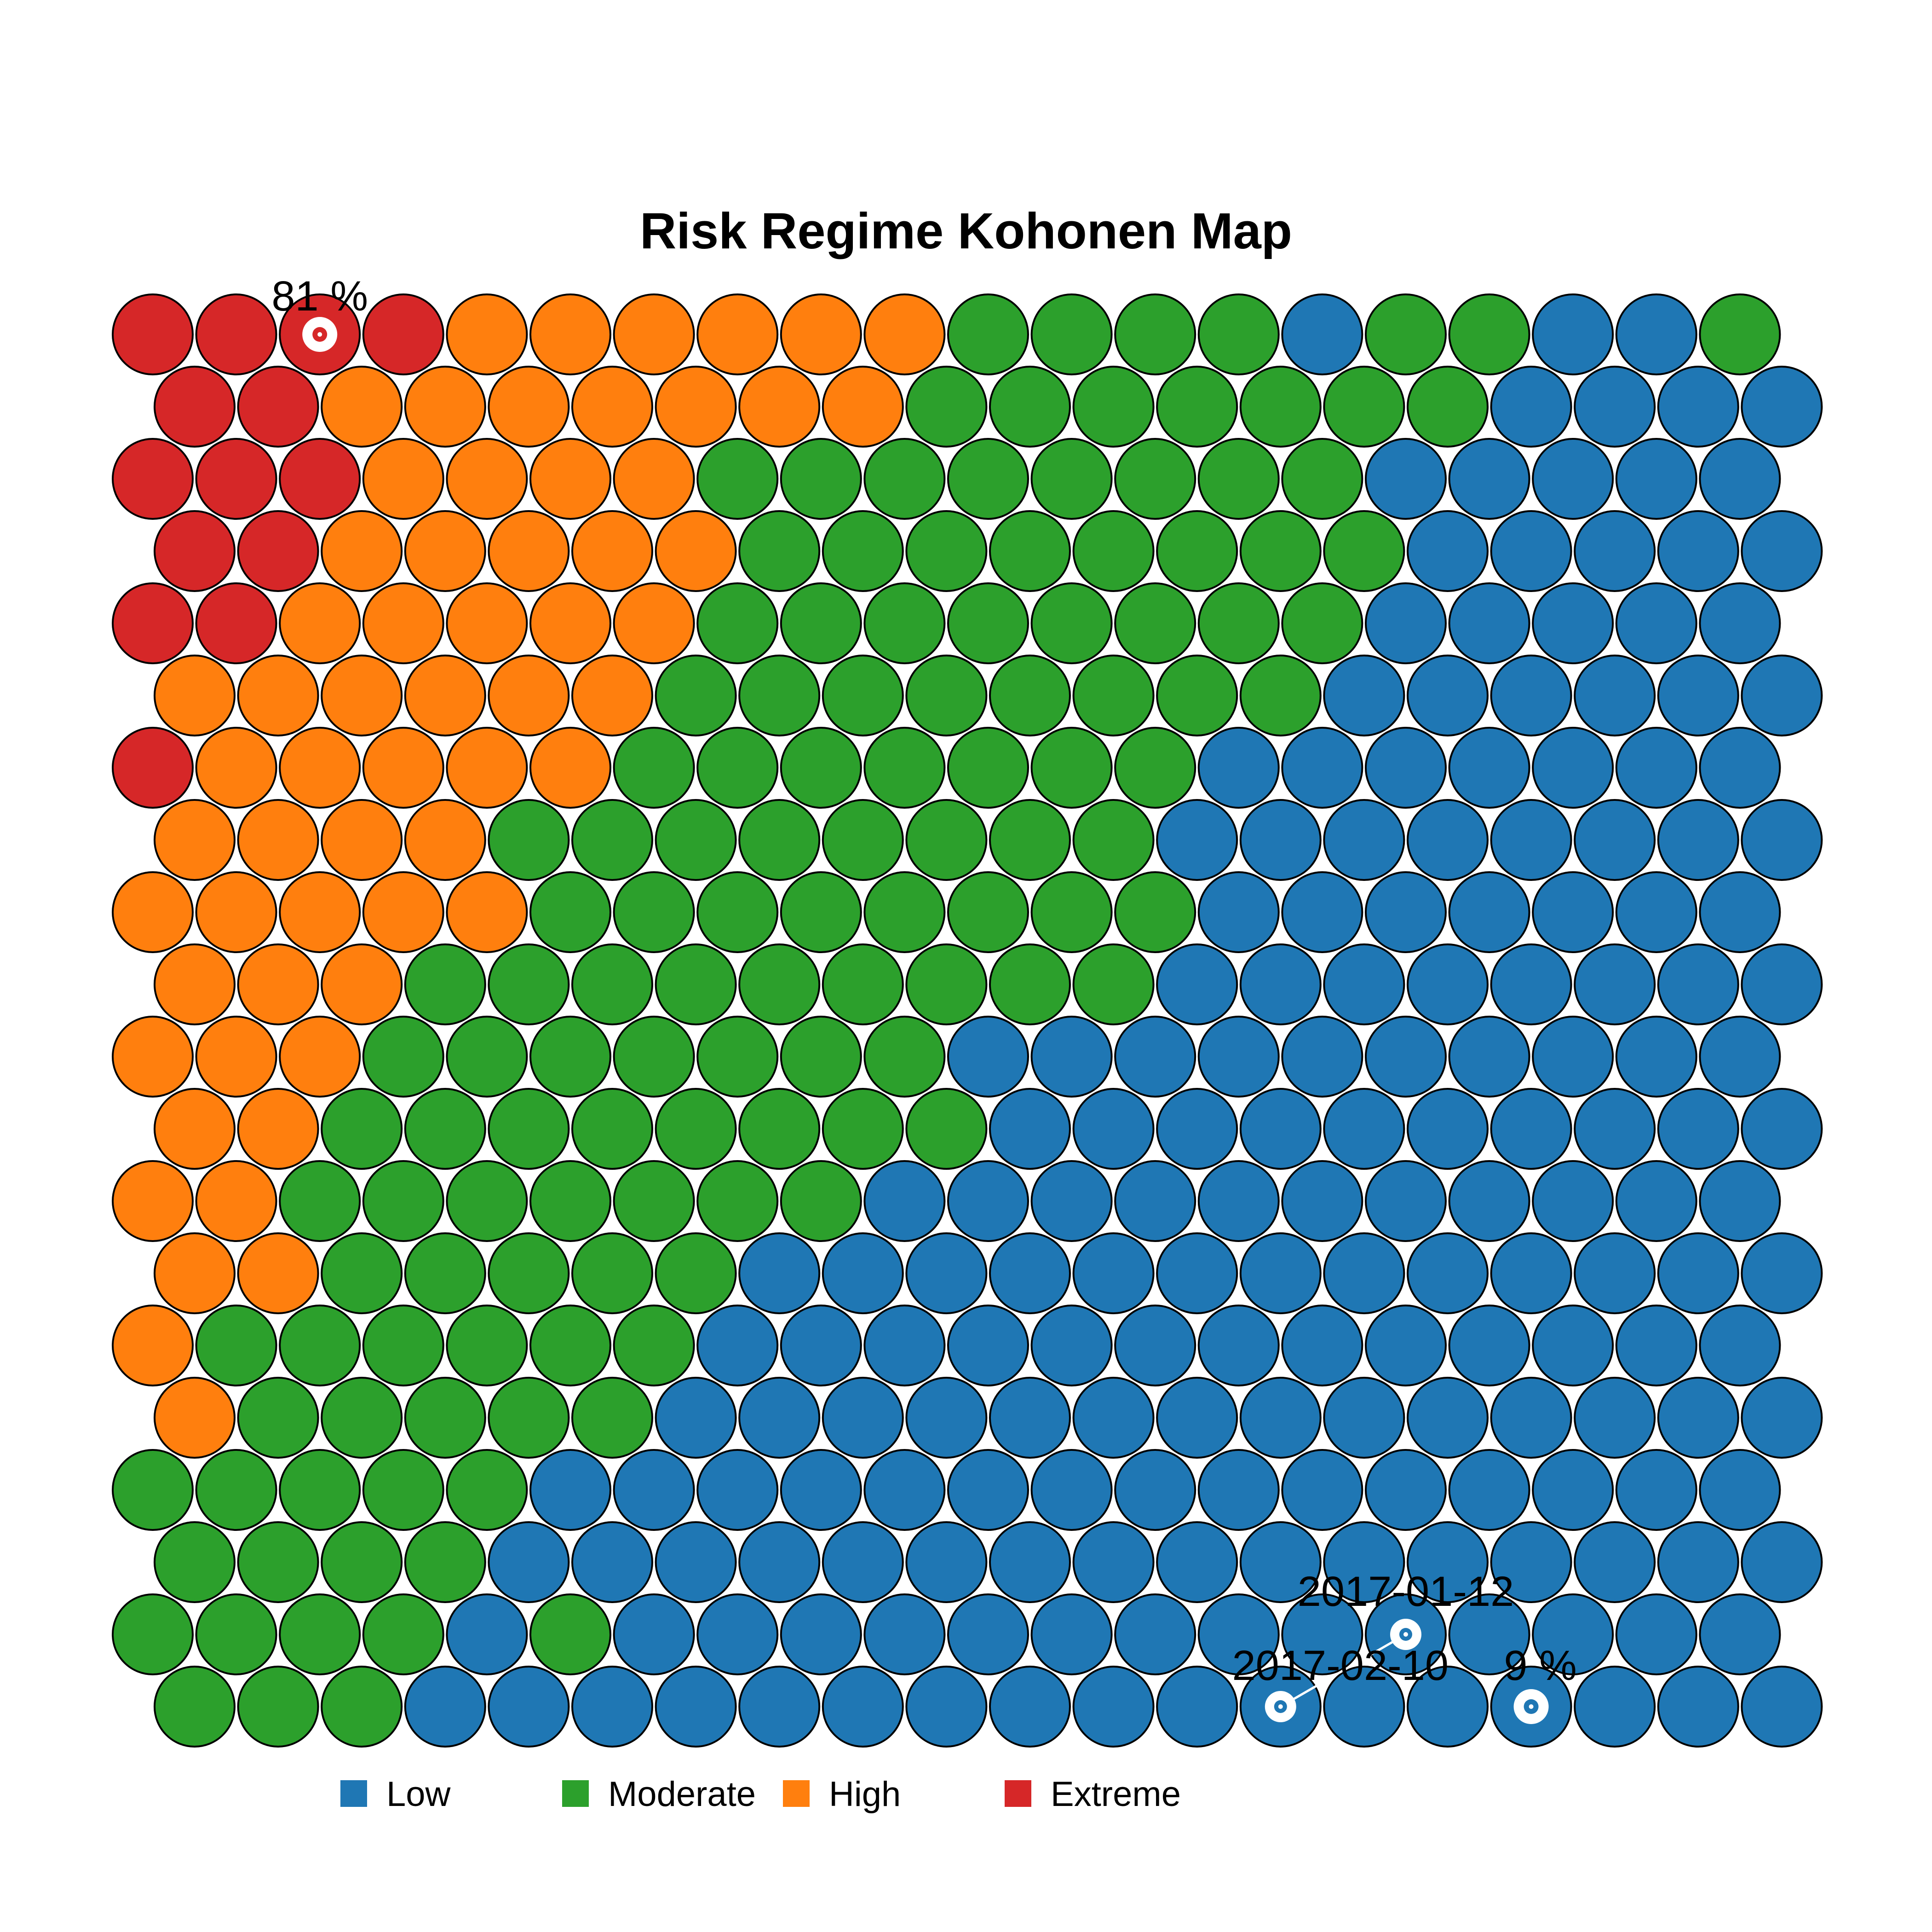  Describe the element at coordinates (575, 1793) in the screenshot. I see `legend-swatch-moderate` at that location.